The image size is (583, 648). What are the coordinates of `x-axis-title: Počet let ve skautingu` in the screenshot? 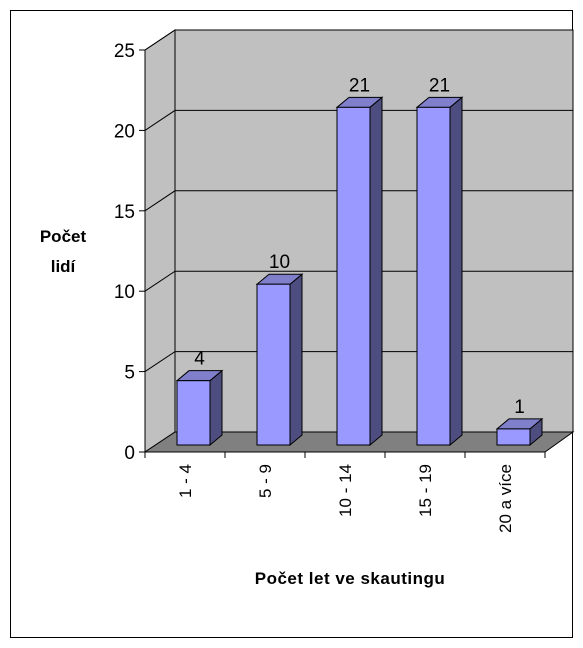 It's located at (350, 578).